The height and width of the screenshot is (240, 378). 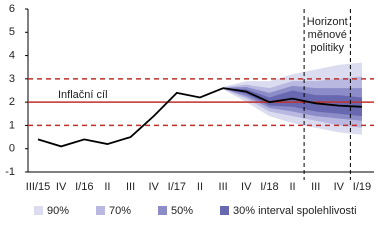 What do you see at coordinates (38, 187) in the screenshot?
I see `x-tick-label: III/15` at bounding box center [38, 187].